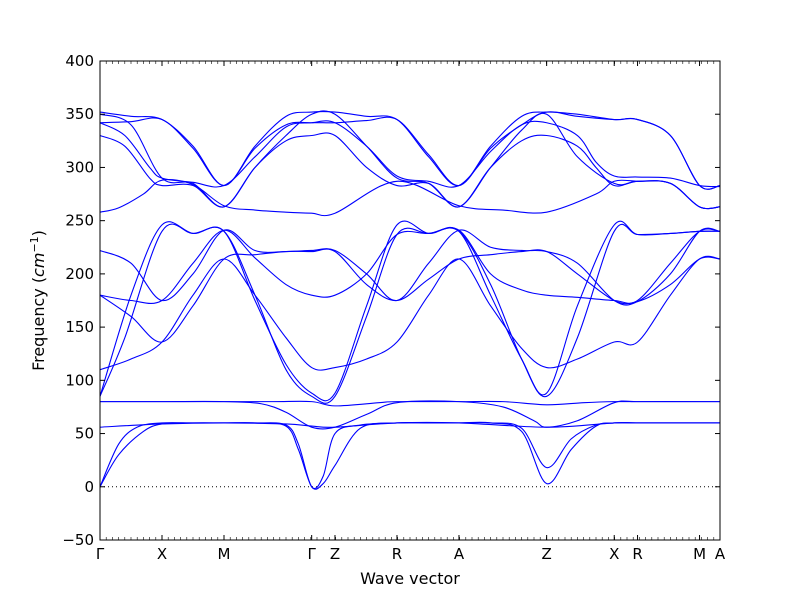 This screenshot has width=800, height=600. I want to click on y-tick-label: 50, so click(84, 434).